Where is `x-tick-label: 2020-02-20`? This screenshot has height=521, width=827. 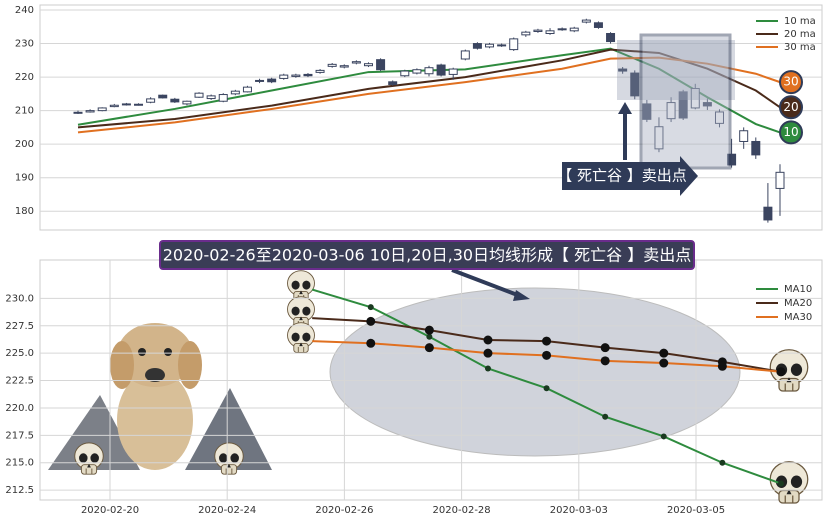 x-tick-label: 2020-02-20 is located at coordinates (110, 510).